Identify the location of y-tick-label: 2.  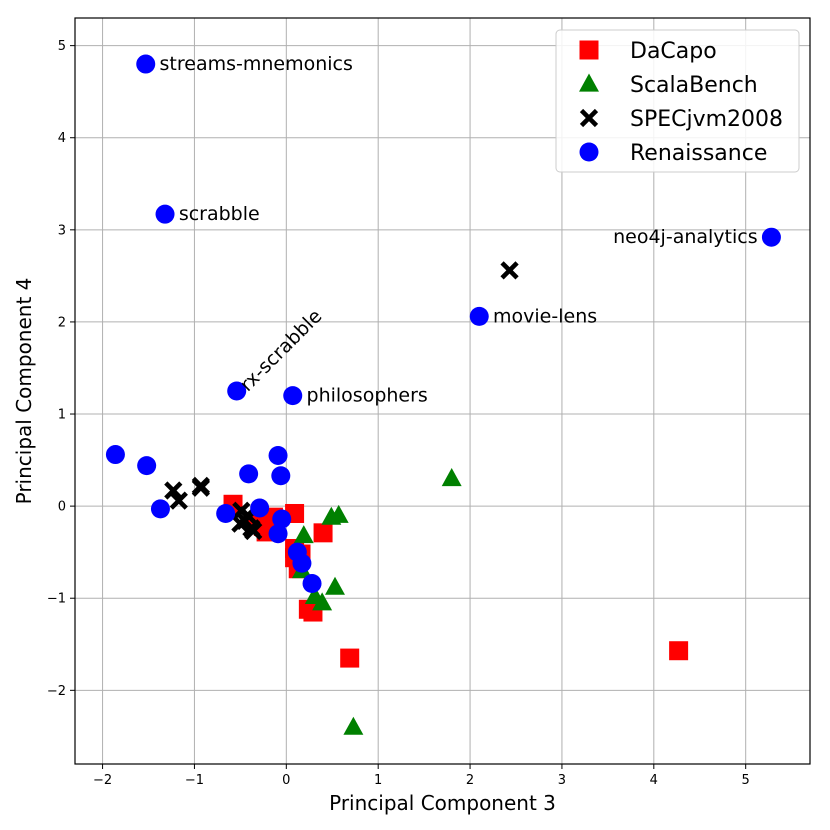
(62, 322).